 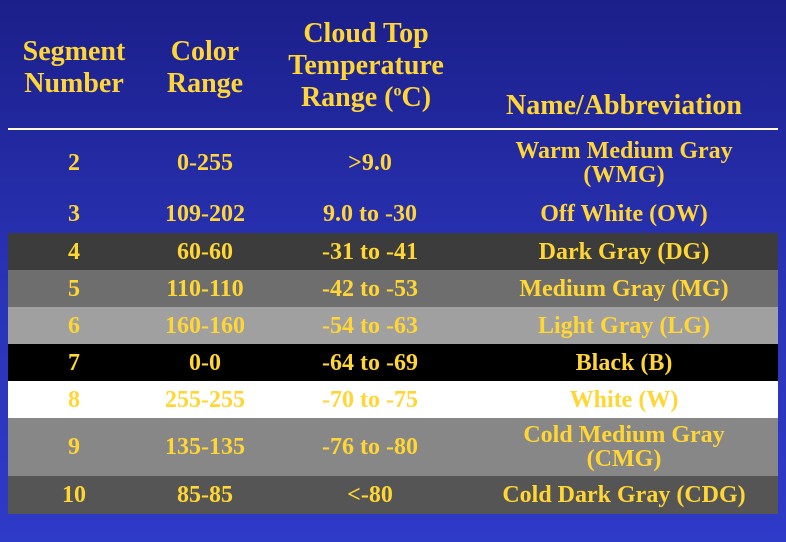 I want to click on name-abbreviation-cell: Off White (OW), so click(x=624, y=214).